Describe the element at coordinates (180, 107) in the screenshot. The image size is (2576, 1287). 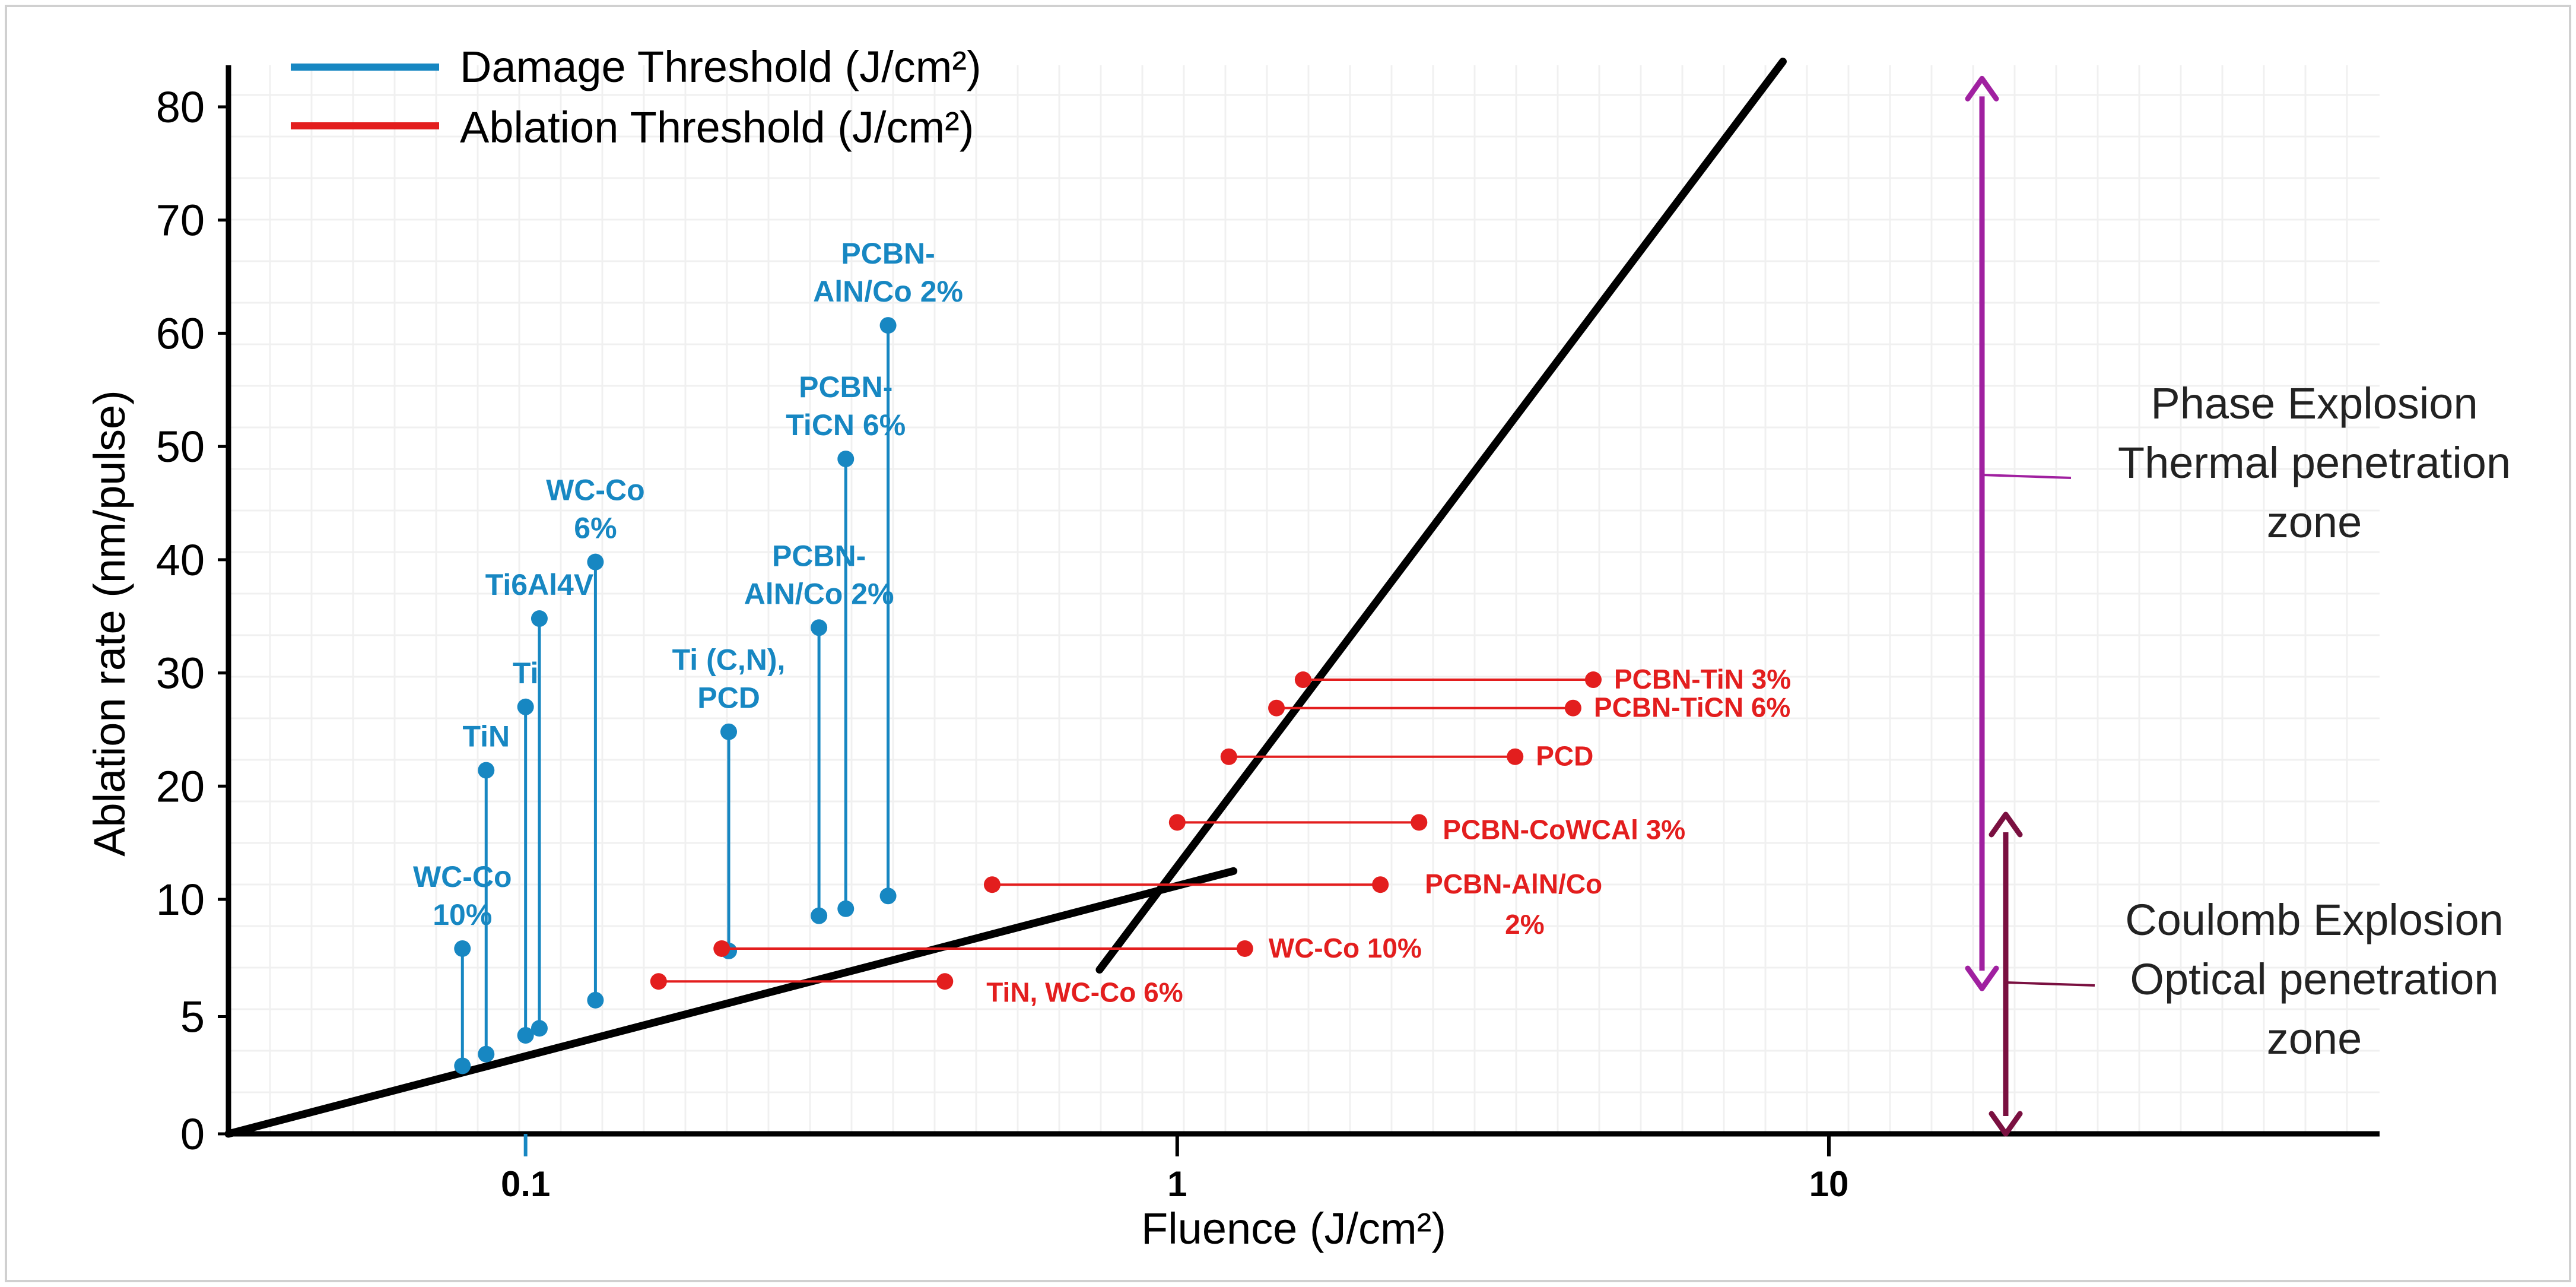
I see `y-tick-label: 80` at that location.